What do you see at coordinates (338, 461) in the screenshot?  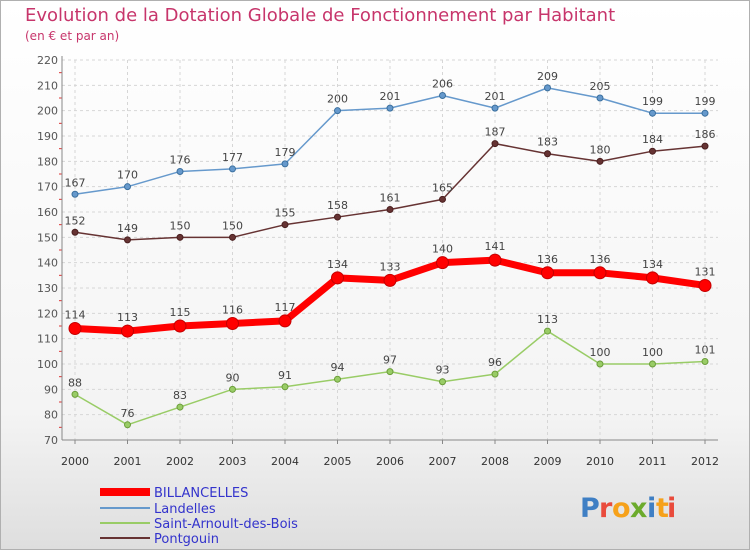 I see `x-tick-label: 2005` at bounding box center [338, 461].